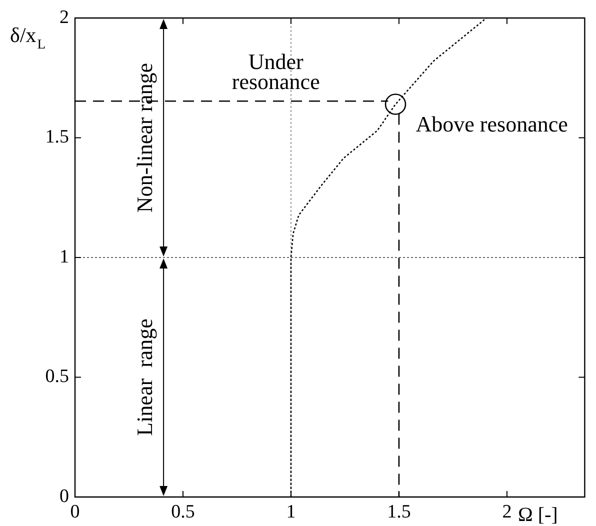 This screenshot has width=596, height=526. I want to click on x-axis-title: Ω [-], so click(538, 515).